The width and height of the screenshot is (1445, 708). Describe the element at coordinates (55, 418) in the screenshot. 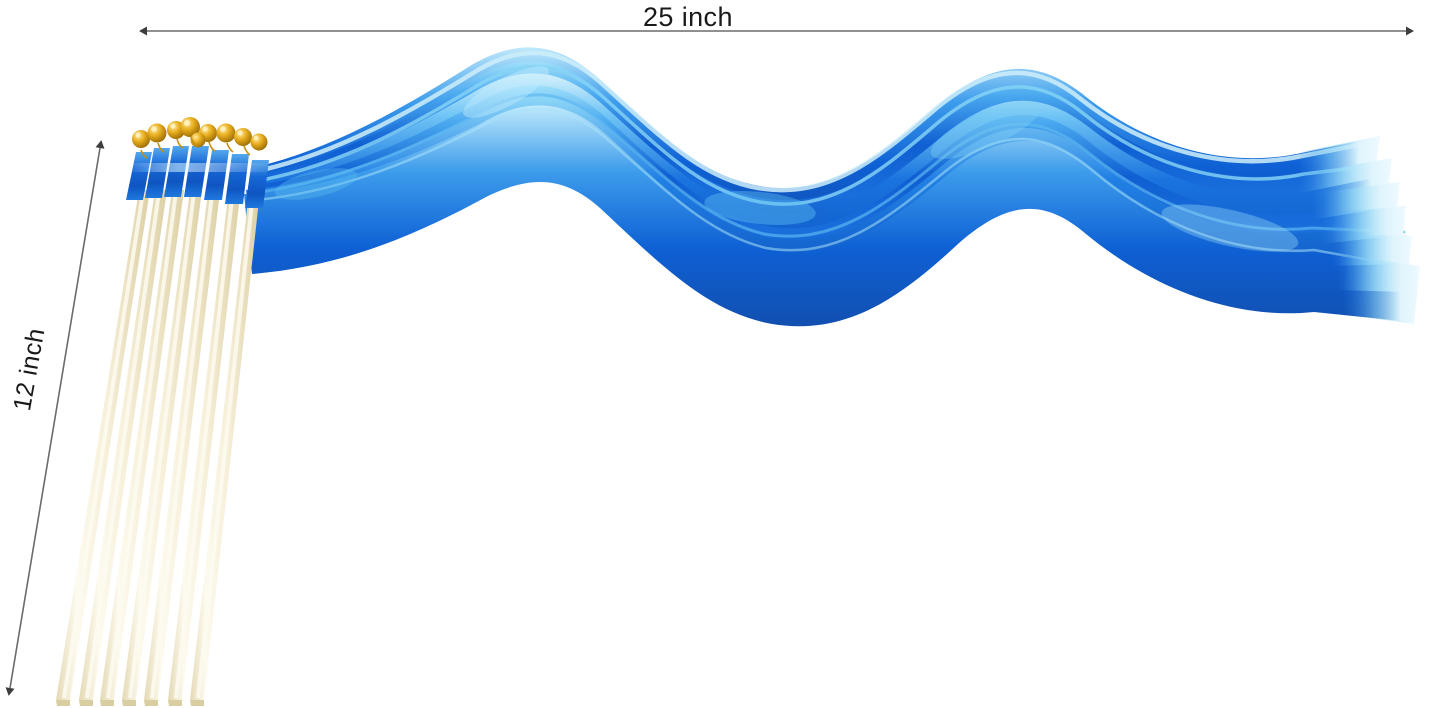

I see `height-dimension-arrow` at that location.